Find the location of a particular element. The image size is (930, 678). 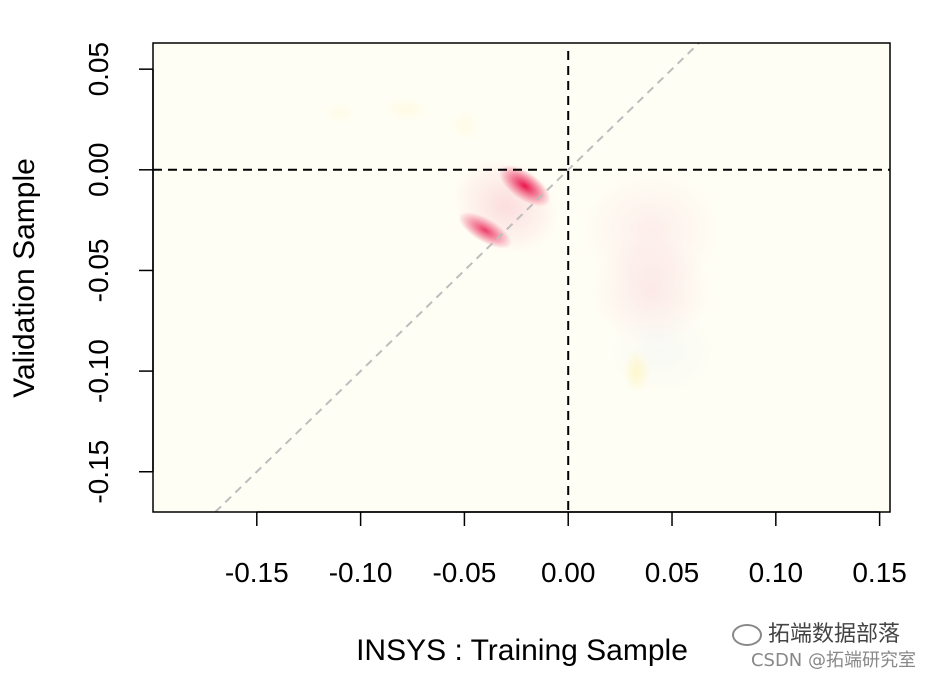

y-tick-label: 0.00 is located at coordinates (98, 170).